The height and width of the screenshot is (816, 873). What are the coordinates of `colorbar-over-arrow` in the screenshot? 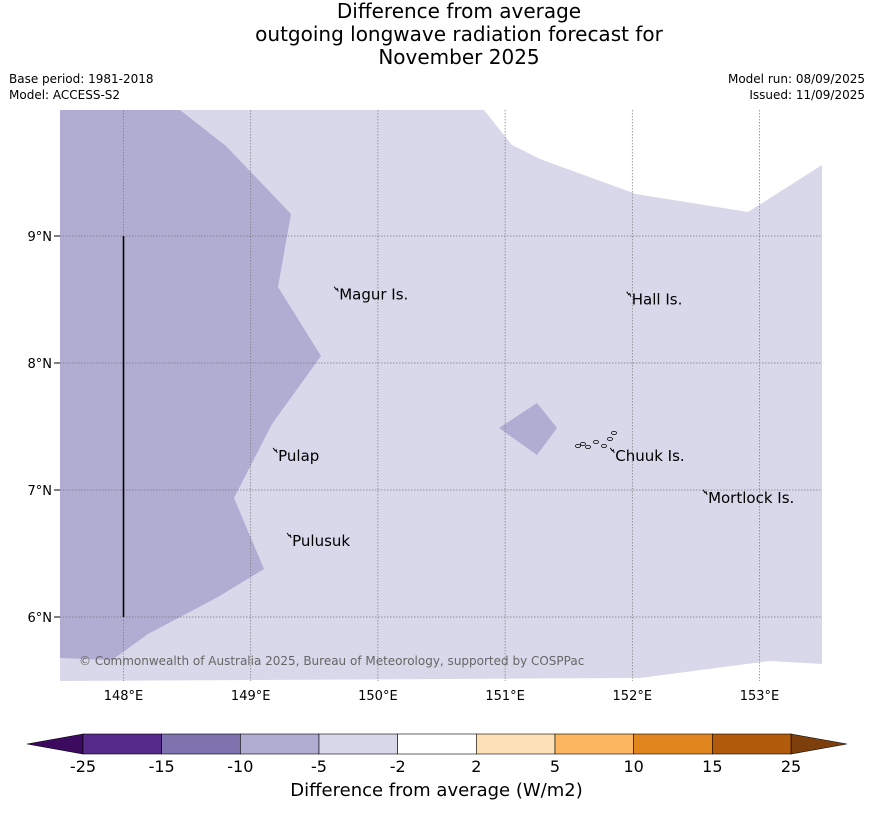 It's located at (819, 744).